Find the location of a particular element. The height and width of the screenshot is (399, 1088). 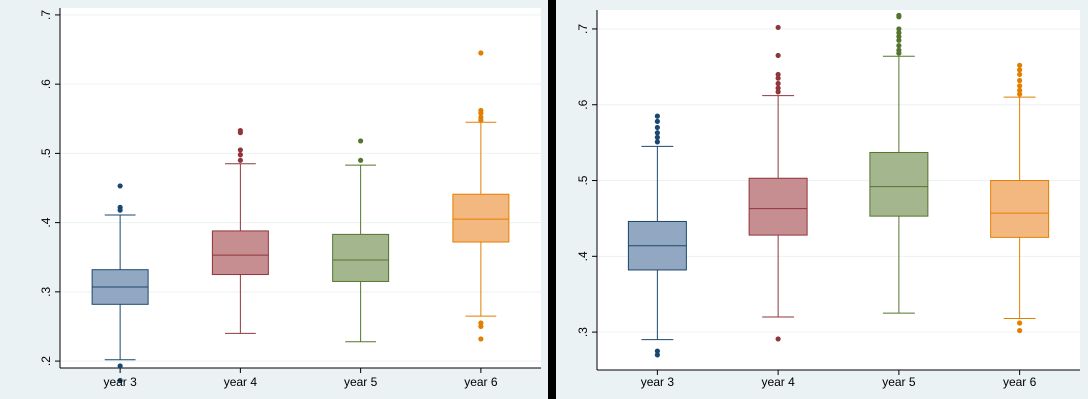

y-tick-label: .2 is located at coordinates (46, 361).